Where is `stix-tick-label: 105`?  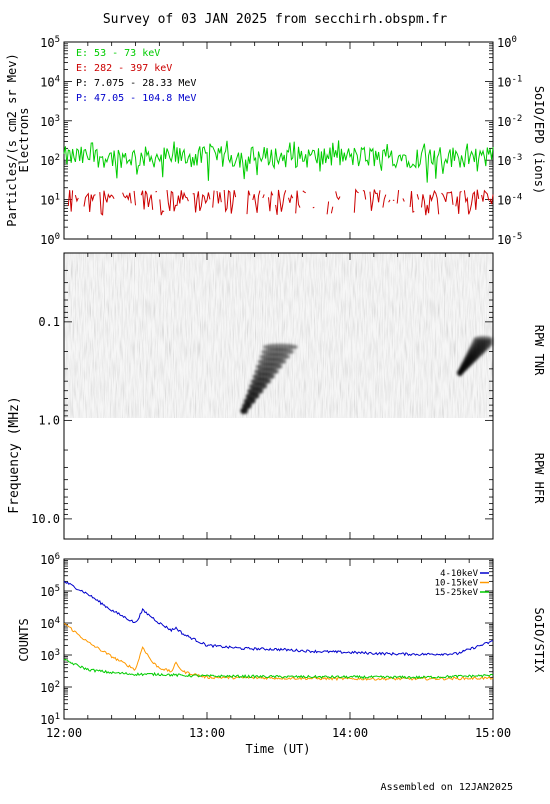
stix-tick-label: 105 is located at coordinates (50, 591).